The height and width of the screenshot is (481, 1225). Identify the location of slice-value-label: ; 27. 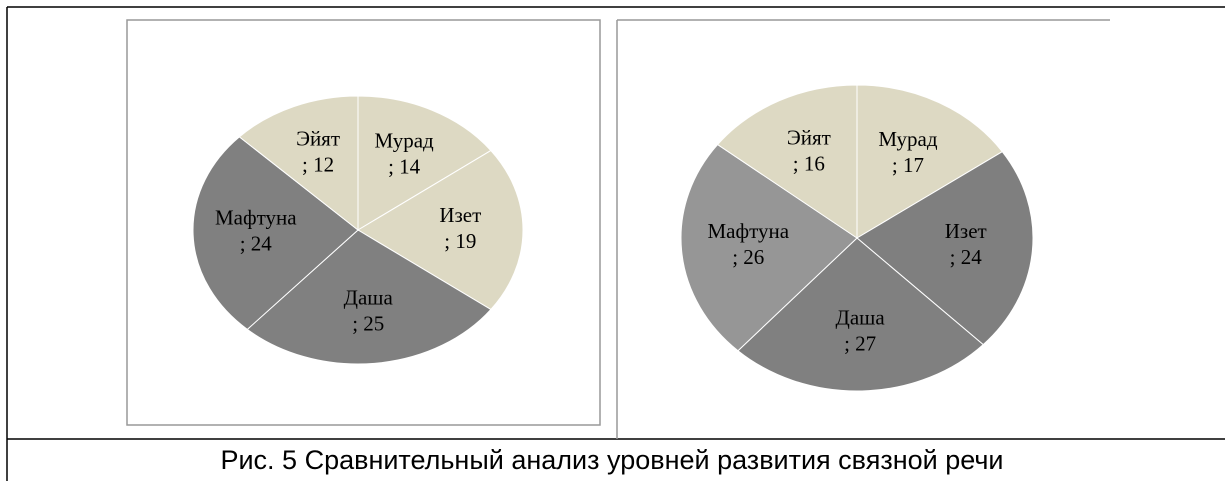
(860, 344).